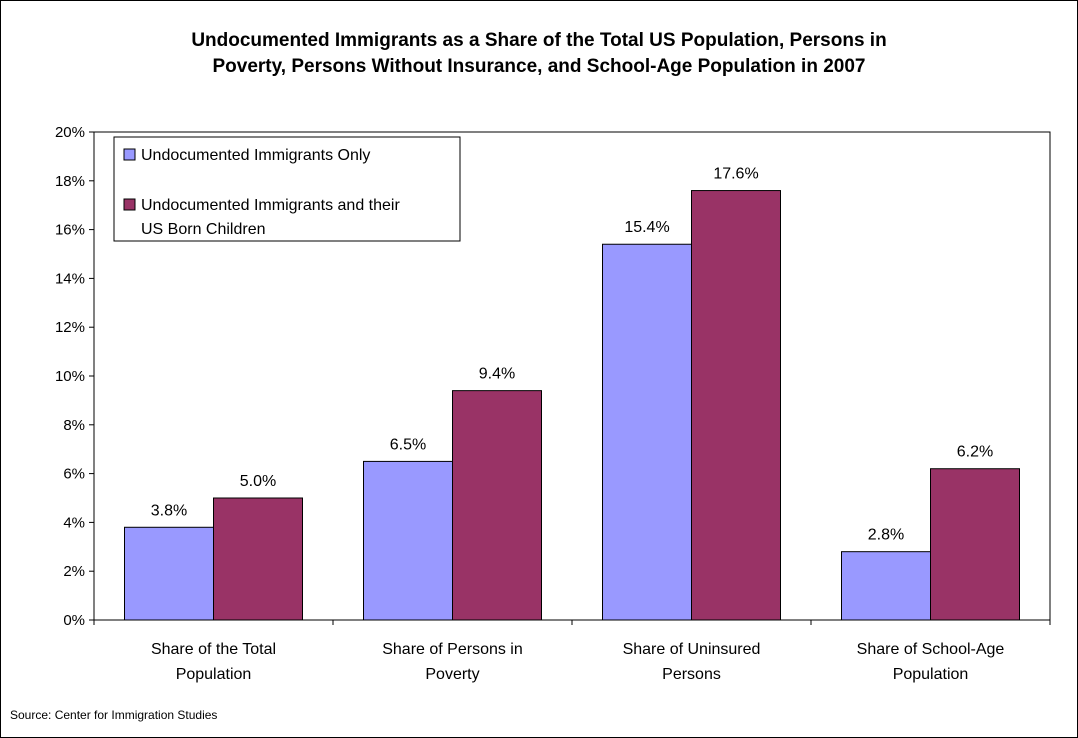 The height and width of the screenshot is (738, 1078). I want to click on bar-value-label: 17.6%, so click(735, 174).